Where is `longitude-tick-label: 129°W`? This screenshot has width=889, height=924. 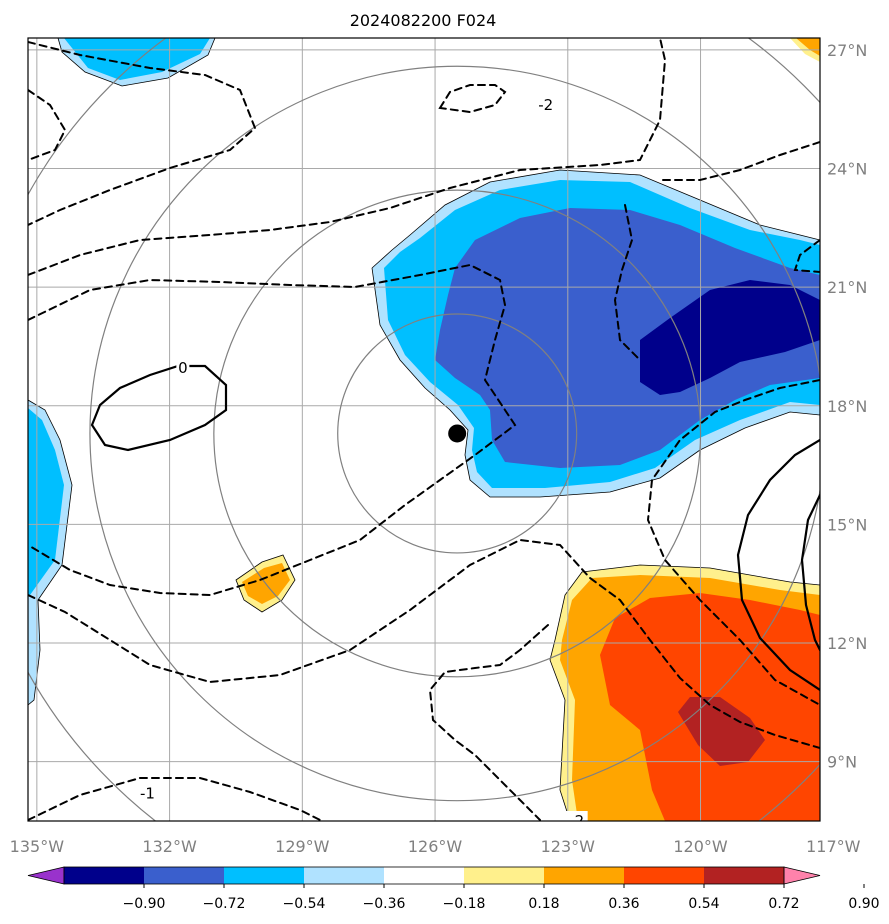
longitude-tick-label: 129°W is located at coordinates (302, 846).